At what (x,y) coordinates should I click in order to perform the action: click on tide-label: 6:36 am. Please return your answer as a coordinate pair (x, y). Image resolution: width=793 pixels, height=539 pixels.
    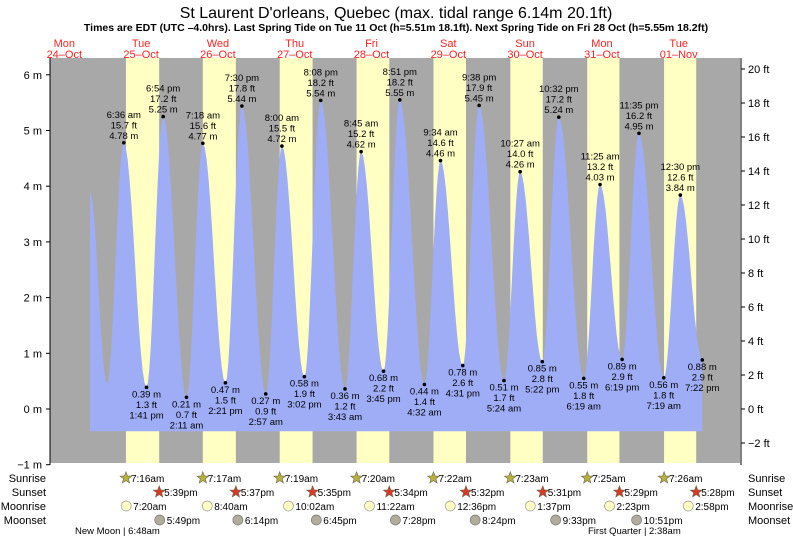
    Looking at the image, I should click on (124, 115).